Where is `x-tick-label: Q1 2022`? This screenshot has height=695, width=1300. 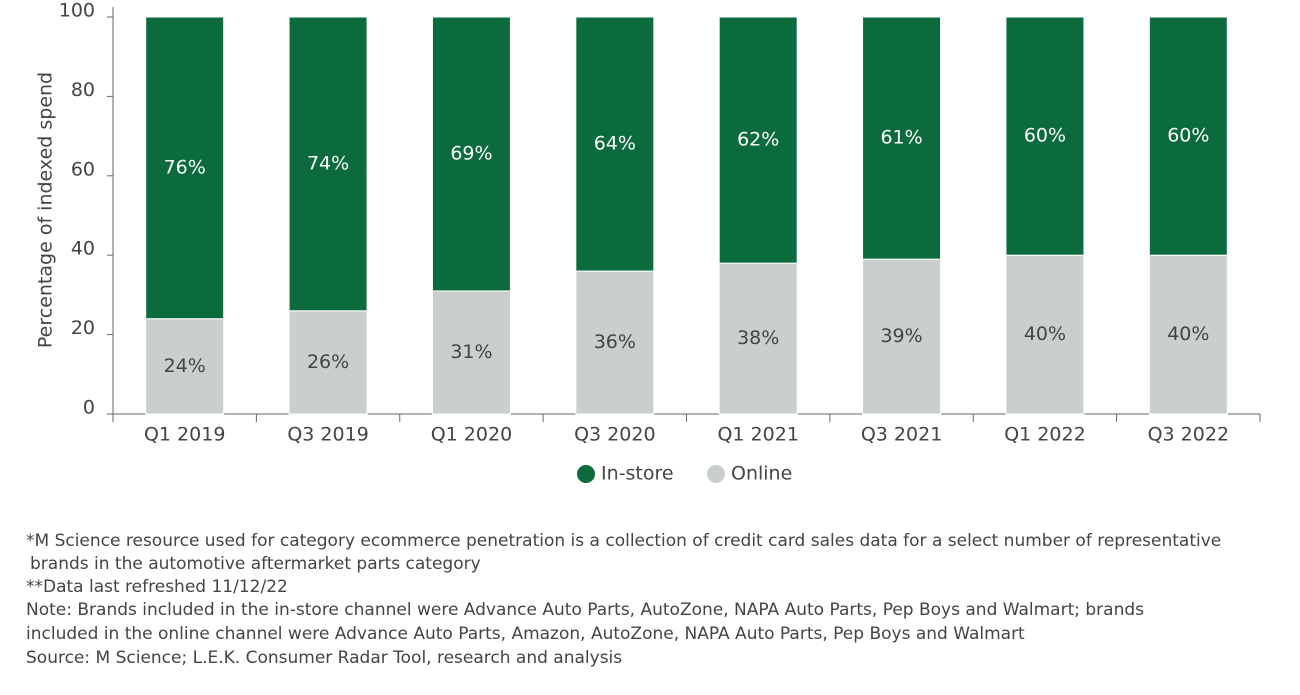 x-tick-label: Q1 2022 is located at coordinates (1044, 435).